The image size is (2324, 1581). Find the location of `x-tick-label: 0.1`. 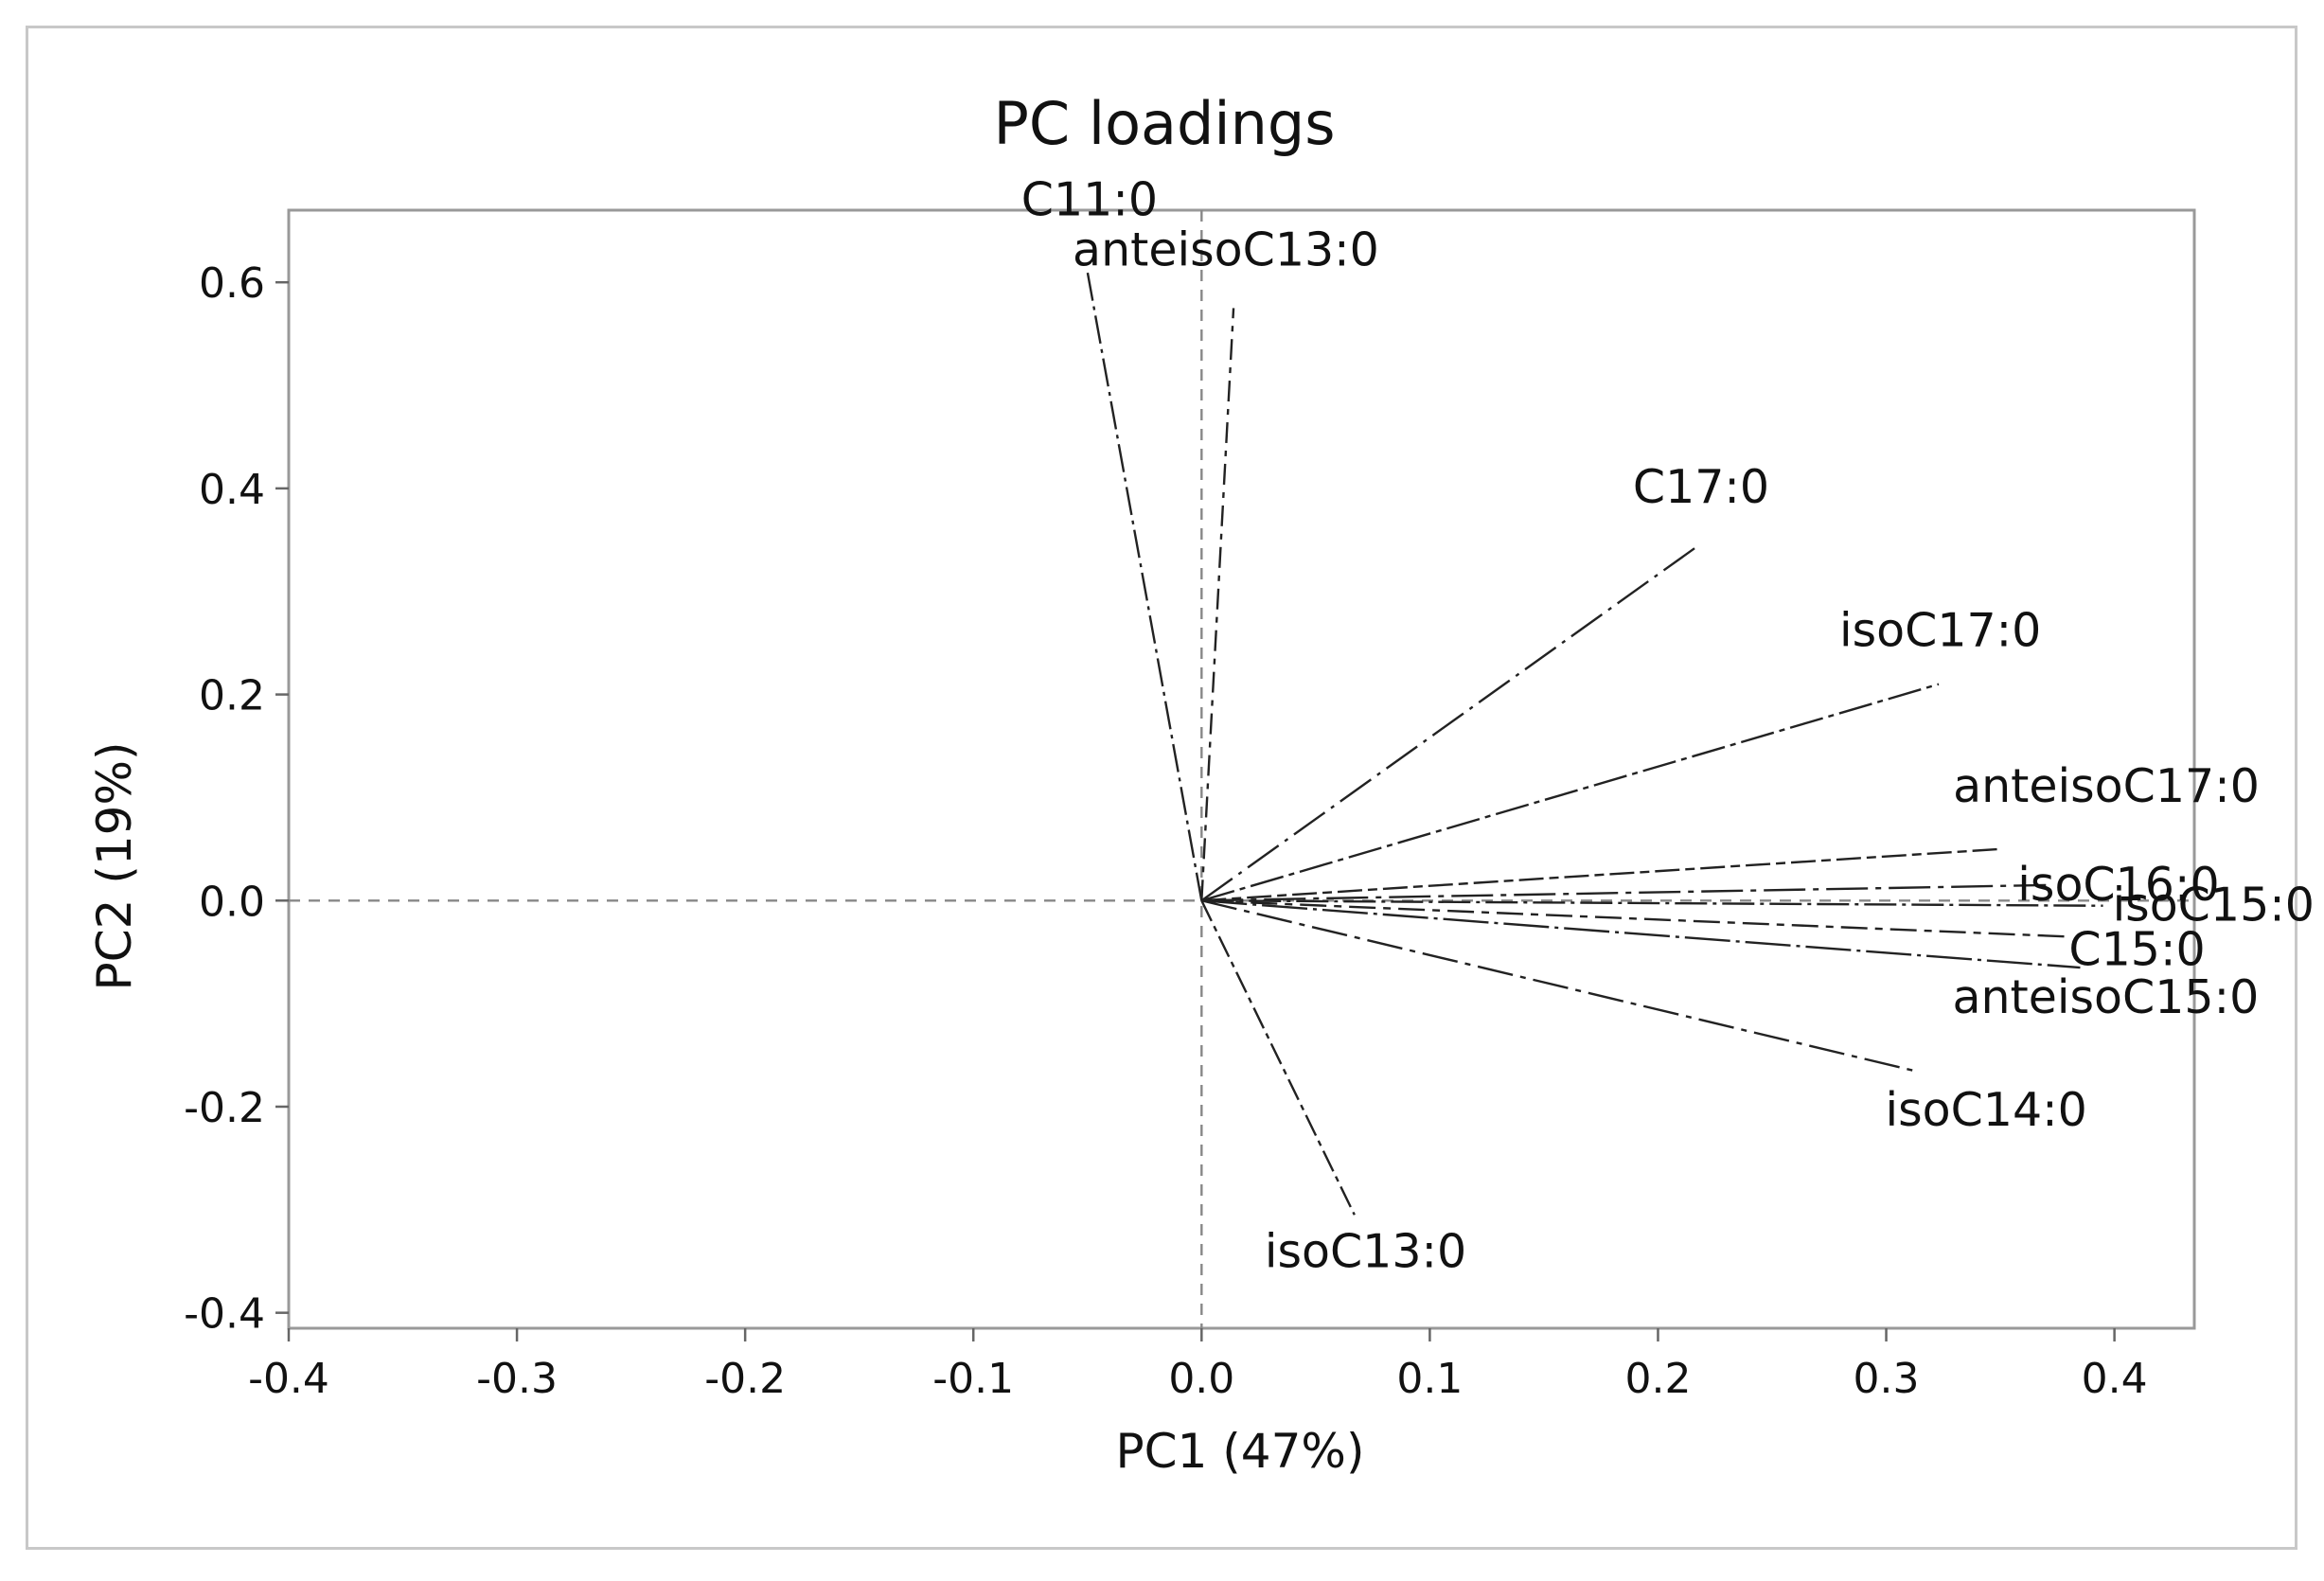

x-tick-label: 0.1 is located at coordinates (1430, 1379).